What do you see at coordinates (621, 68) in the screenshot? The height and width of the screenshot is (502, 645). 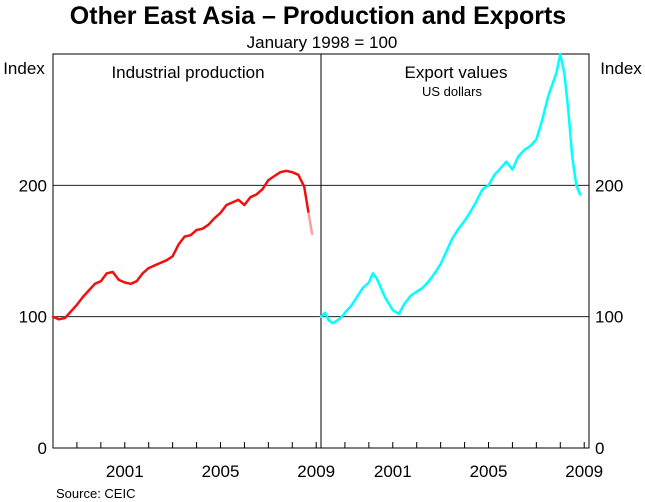 I see `right-axis-unit: Index` at bounding box center [621, 68].